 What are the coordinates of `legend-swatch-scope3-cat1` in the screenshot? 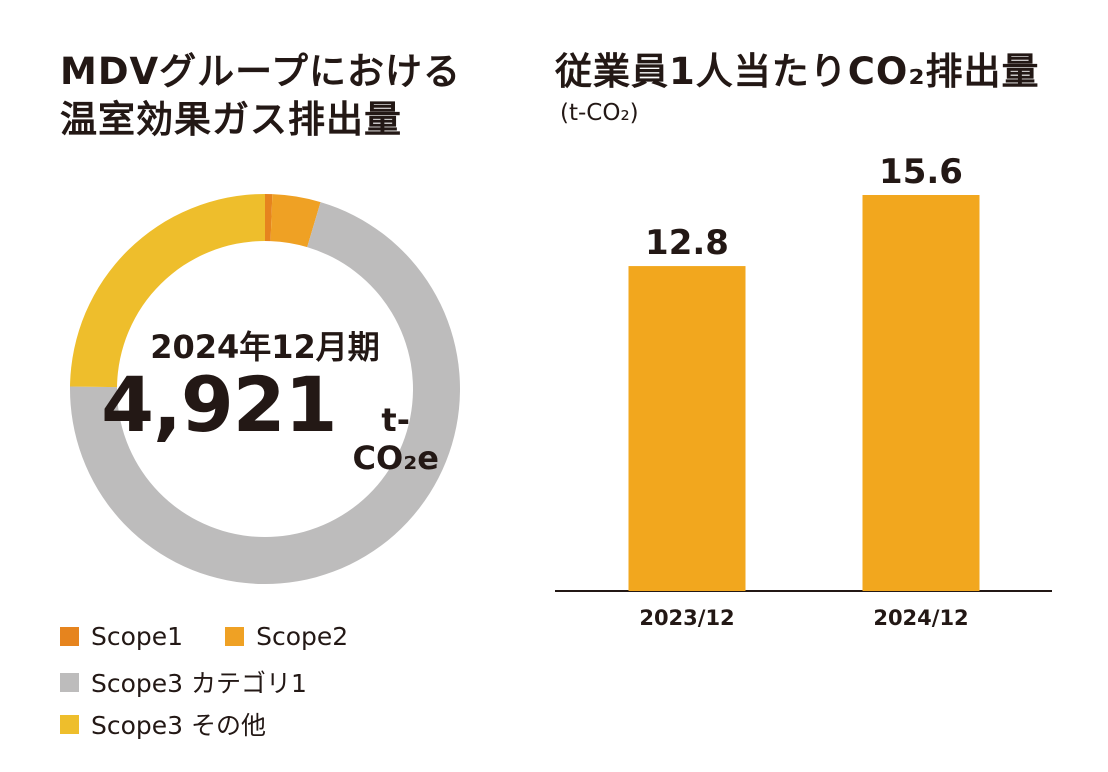 It's located at (69, 682).